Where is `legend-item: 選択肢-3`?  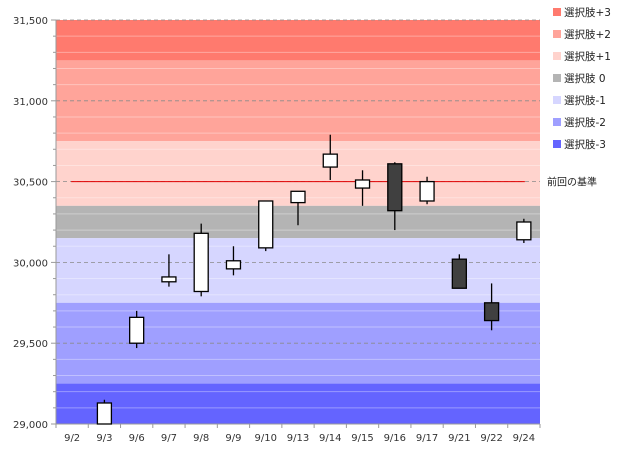
legend-item: 選択肢-3 is located at coordinates (579, 144).